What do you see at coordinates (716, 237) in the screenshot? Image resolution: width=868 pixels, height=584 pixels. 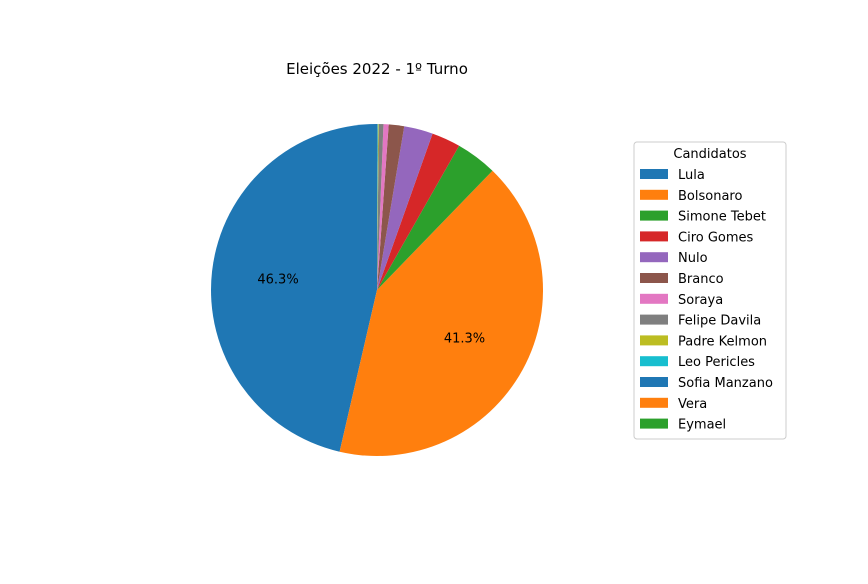 I see `legend-label: Ciro Gomes` at bounding box center [716, 237].